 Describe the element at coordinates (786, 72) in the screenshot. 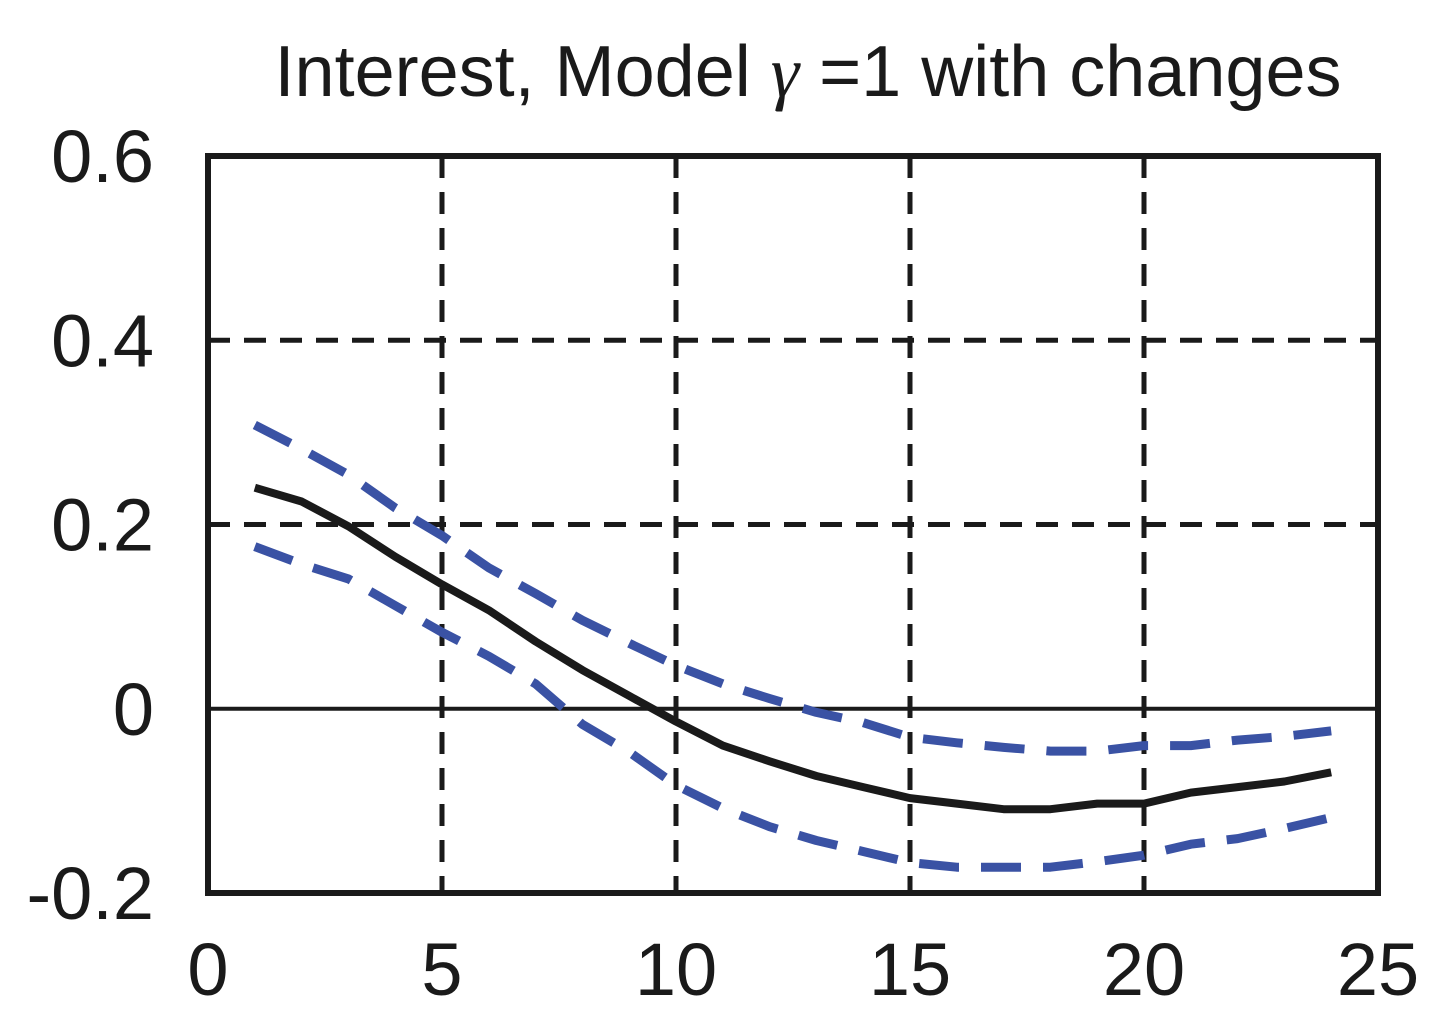

I see `gamma-symbol: γ` at that location.